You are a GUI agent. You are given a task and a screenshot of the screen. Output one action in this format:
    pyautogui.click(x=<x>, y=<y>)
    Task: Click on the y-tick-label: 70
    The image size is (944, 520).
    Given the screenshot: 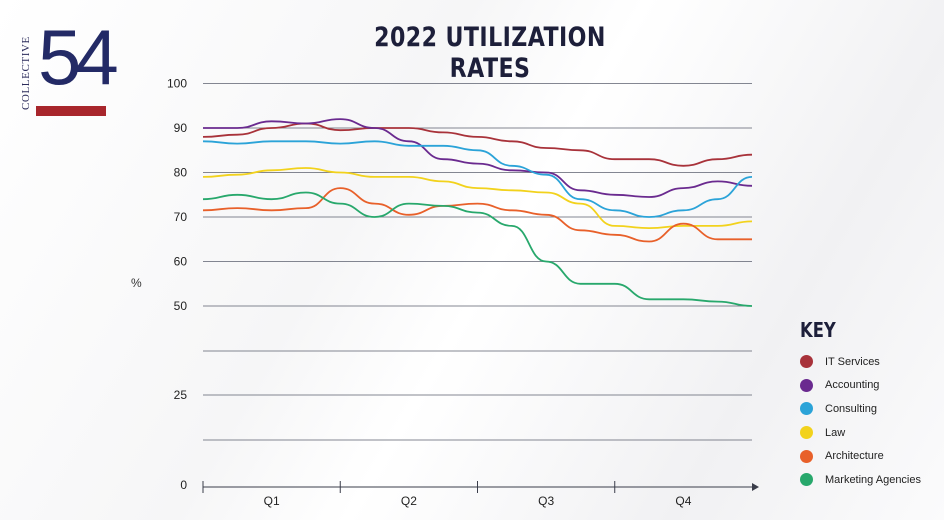 What is the action you would take?
    pyautogui.click(x=181, y=217)
    